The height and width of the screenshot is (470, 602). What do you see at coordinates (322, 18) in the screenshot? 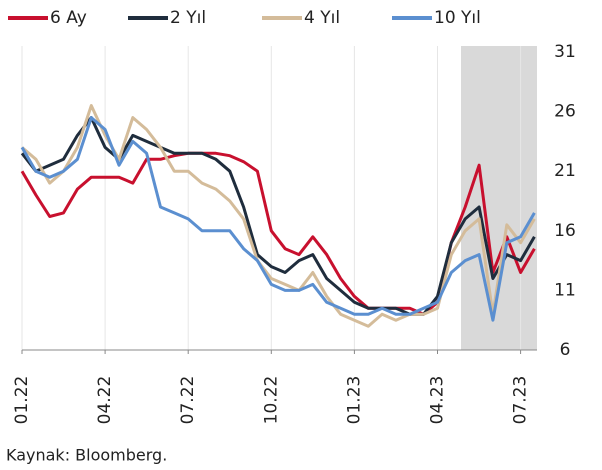
I see `legend-label: 4 Yıl` at bounding box center [322, 18].